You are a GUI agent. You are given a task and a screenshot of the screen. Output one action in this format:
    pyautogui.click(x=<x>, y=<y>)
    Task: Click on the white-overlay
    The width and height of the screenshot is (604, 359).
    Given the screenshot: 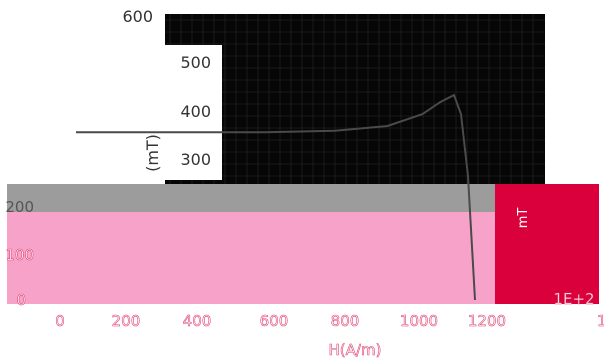 What is the action you would take?
    pyautogui.click(x=111, y=112)
    